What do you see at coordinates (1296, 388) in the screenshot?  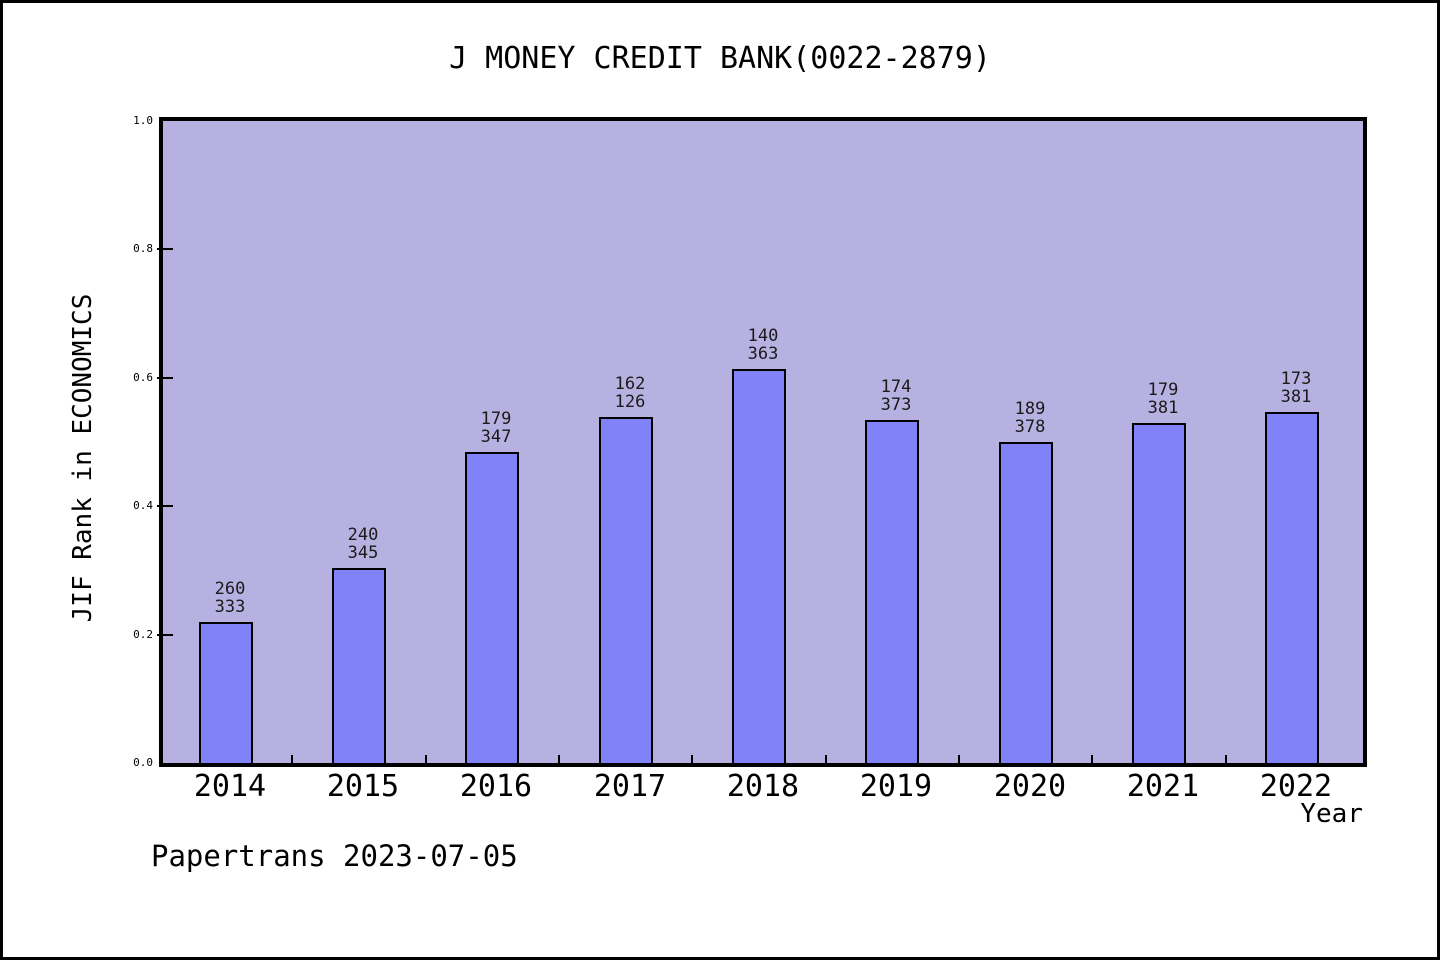 I see `bar-value-label-2022: 173 381` at bounding box center [1296, 388].